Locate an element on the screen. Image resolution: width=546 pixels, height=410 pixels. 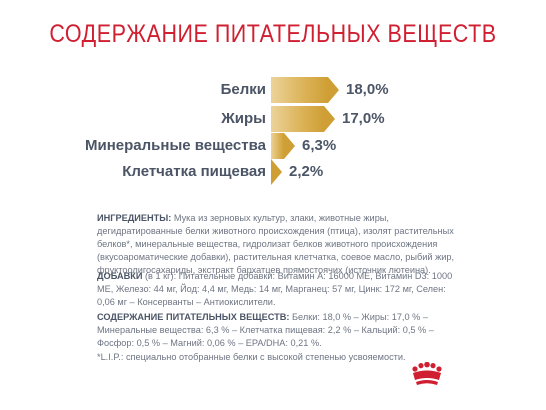
royal-canin-crown-icon is located at coordinates (427, 373).